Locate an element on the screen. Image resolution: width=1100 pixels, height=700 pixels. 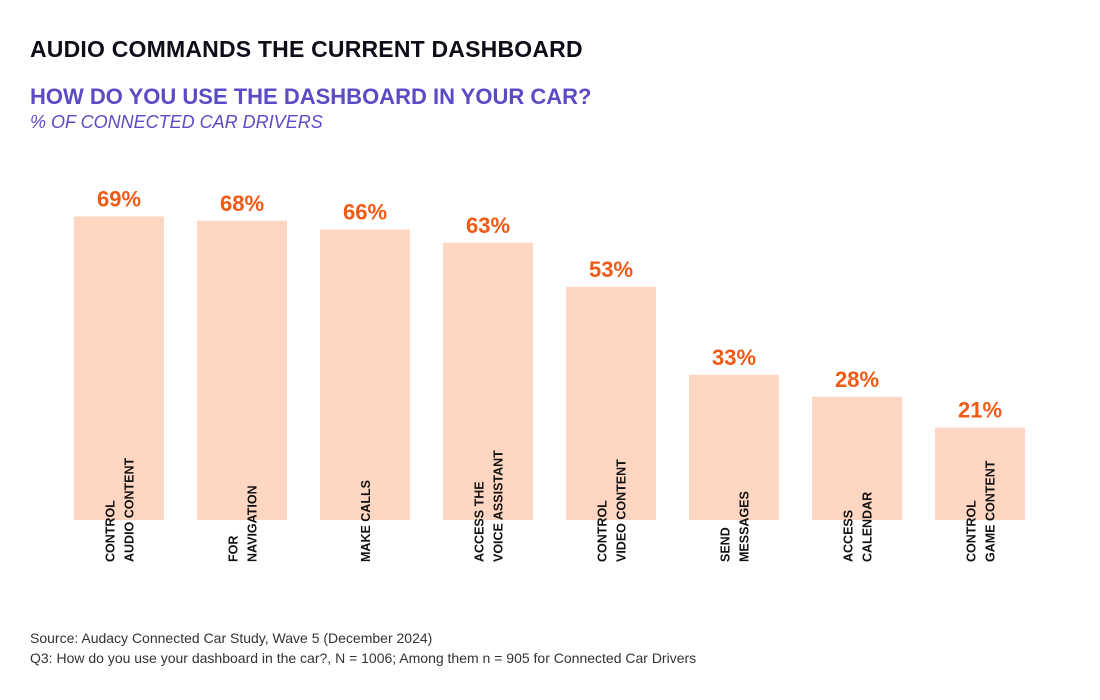
bar-value-label: 66% is located at coordinates (365, 212).